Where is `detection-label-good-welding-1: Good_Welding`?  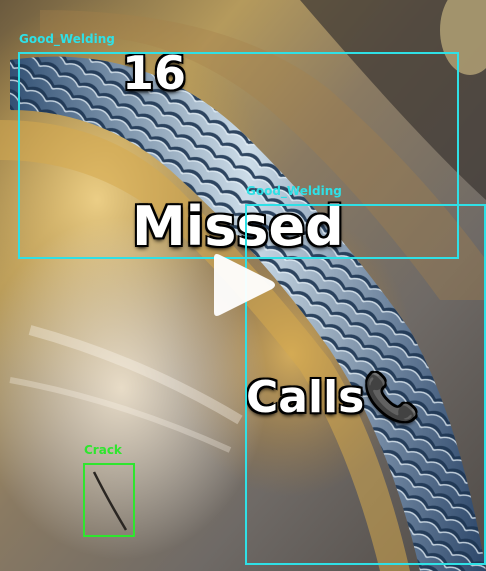 detection-label-good-welding-1: Good_Welding is located at coordinates (67, 39).